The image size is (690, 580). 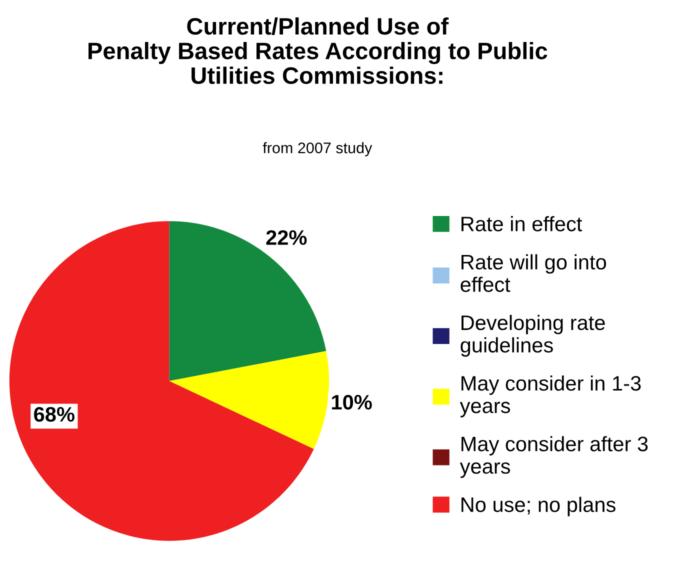 What do you see at coordinates (522, 224) in the screenshot?
I see `legend-label: Rate in effect` at bounding box center [522, 224].